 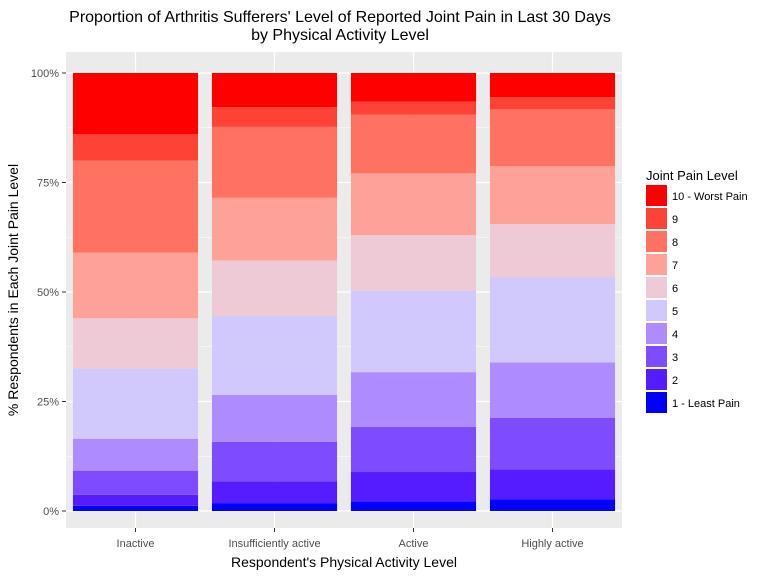 What do you see at coordinates (51, 512) in the screenshot?
I see `y-tick-label: 0%` at bounding box center [51, 512].